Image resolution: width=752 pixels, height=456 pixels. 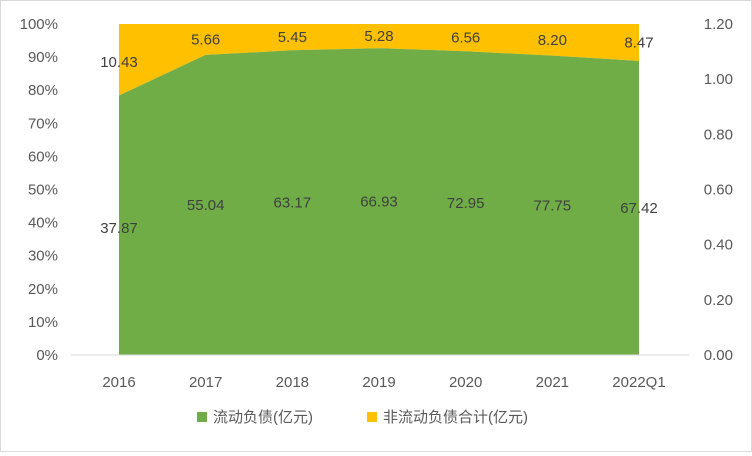 What do you see at coordinates (202, 417) in the screenshot?
I see `legend-current-swatch` at bounding box center [202, 417].